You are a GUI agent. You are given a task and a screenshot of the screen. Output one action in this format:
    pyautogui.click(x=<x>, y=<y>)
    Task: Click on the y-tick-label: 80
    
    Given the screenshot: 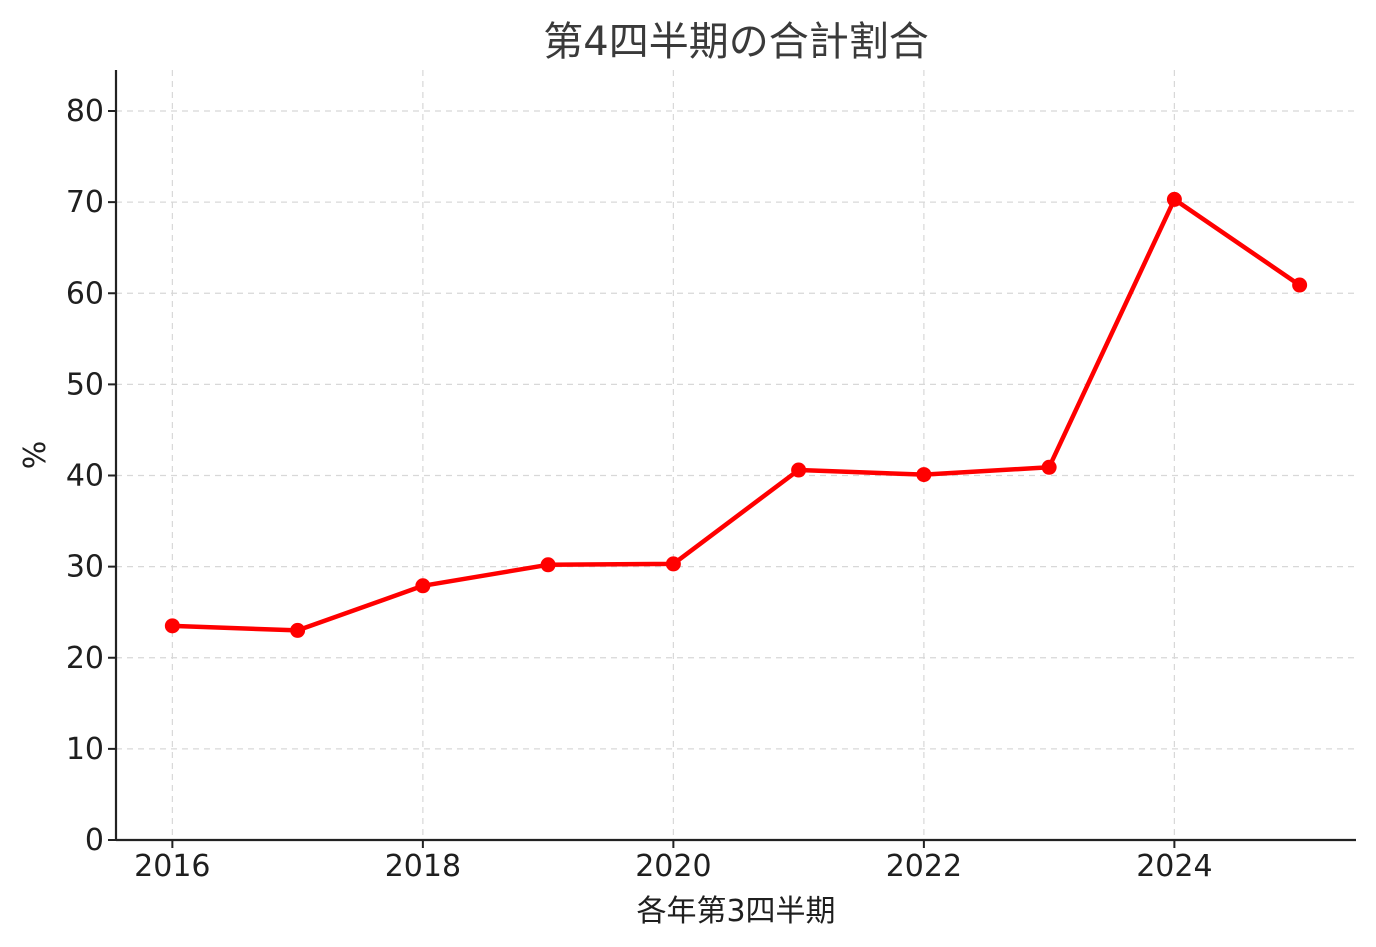 What is the action you would take?
    pyautogui.click(x=85, y=111)
    